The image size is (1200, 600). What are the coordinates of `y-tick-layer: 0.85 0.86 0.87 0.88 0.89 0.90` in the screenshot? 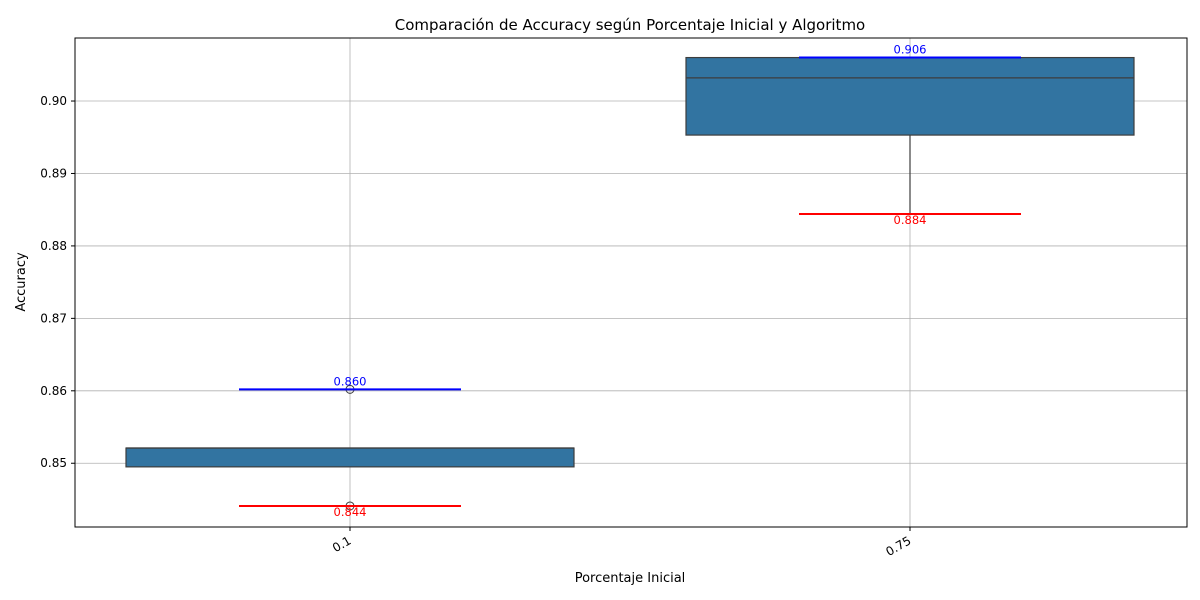 It's located at (57, 282).